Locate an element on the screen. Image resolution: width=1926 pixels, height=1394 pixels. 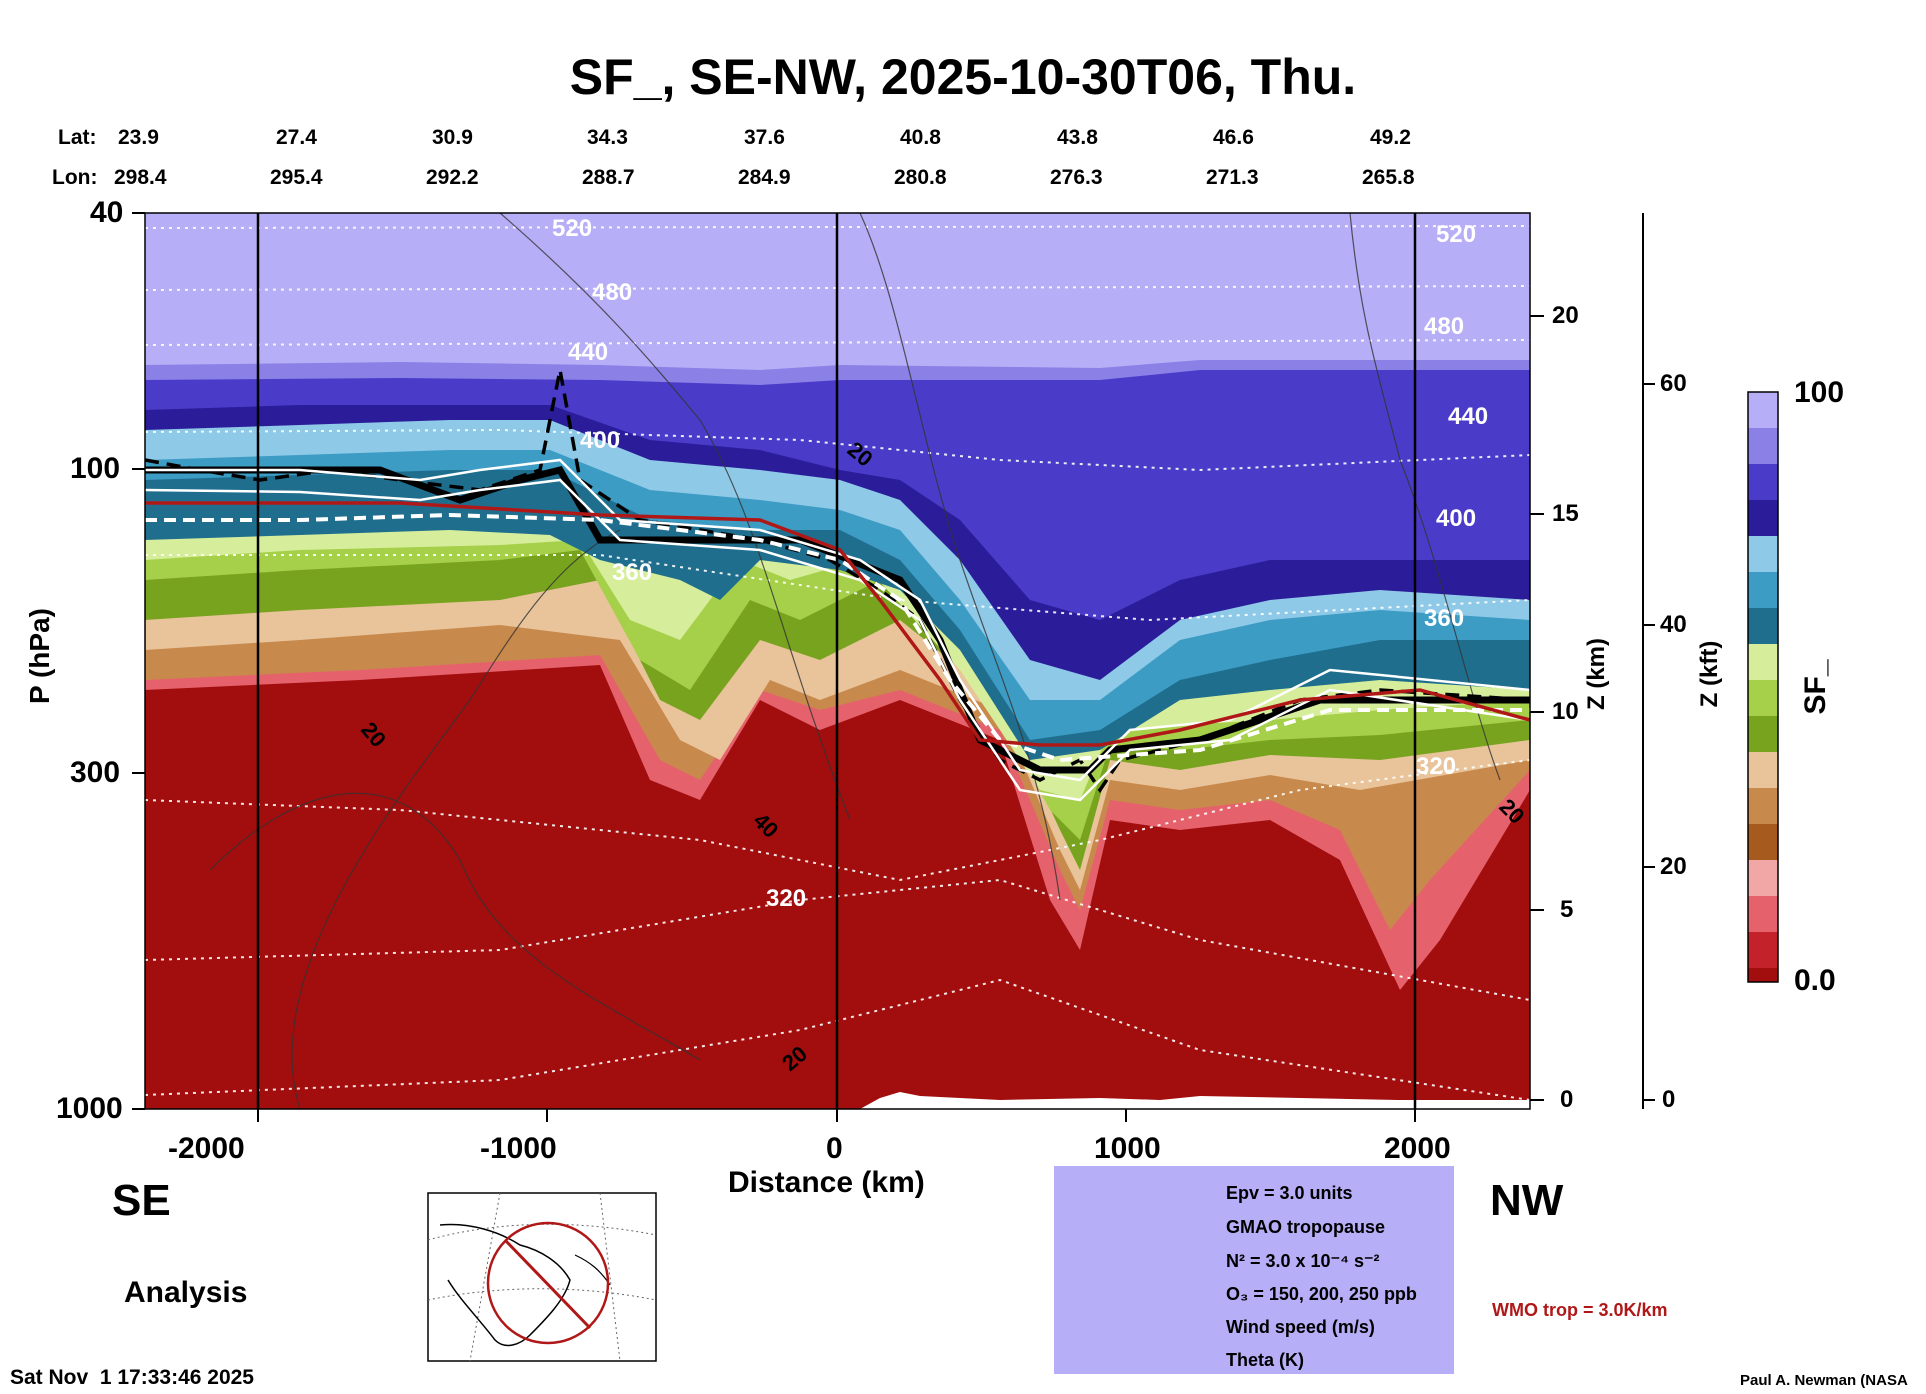
lat-value: 30.9 is located at coordinates (452, 137).